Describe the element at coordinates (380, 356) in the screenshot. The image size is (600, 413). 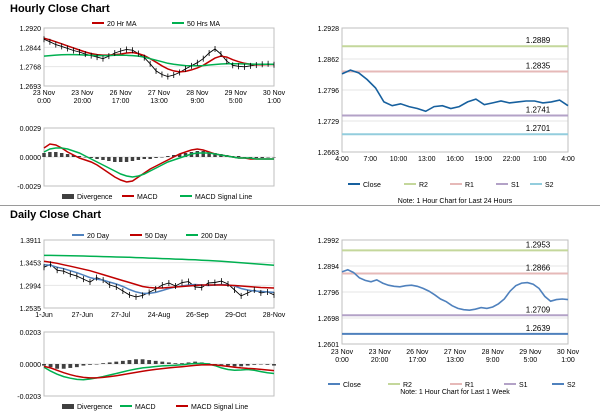
I see `x-tick-label: 23 Nov 20:00` at that location.